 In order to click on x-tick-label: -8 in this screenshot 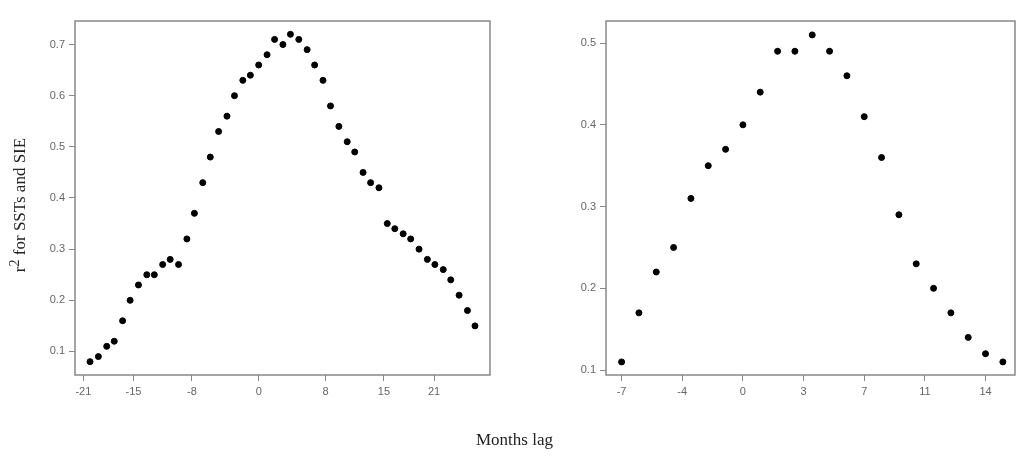, I will do `click(192, 390)`.